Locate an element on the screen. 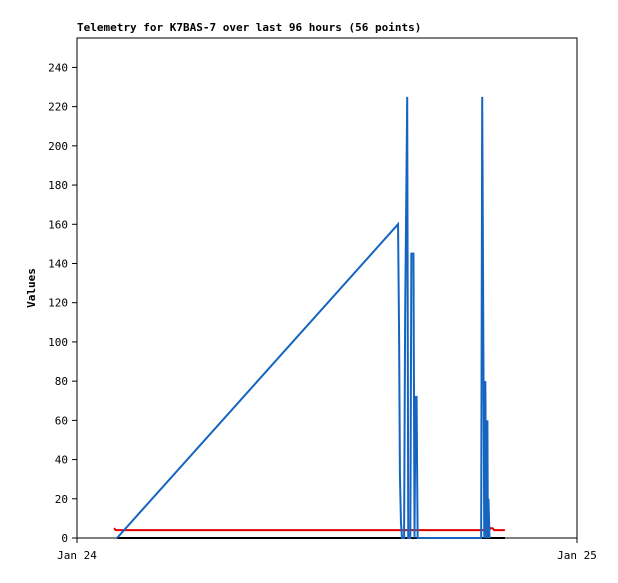 The image size is (618, 583). x-tick-label: Jan 24 is located at coordinates (77, 555).